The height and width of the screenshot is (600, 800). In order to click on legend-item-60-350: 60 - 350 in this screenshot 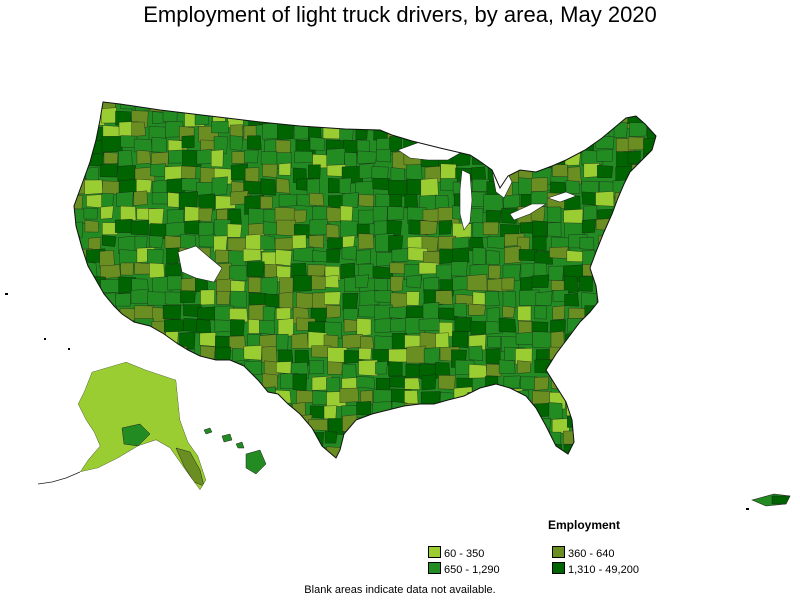, I will do `click(456, 553)`.